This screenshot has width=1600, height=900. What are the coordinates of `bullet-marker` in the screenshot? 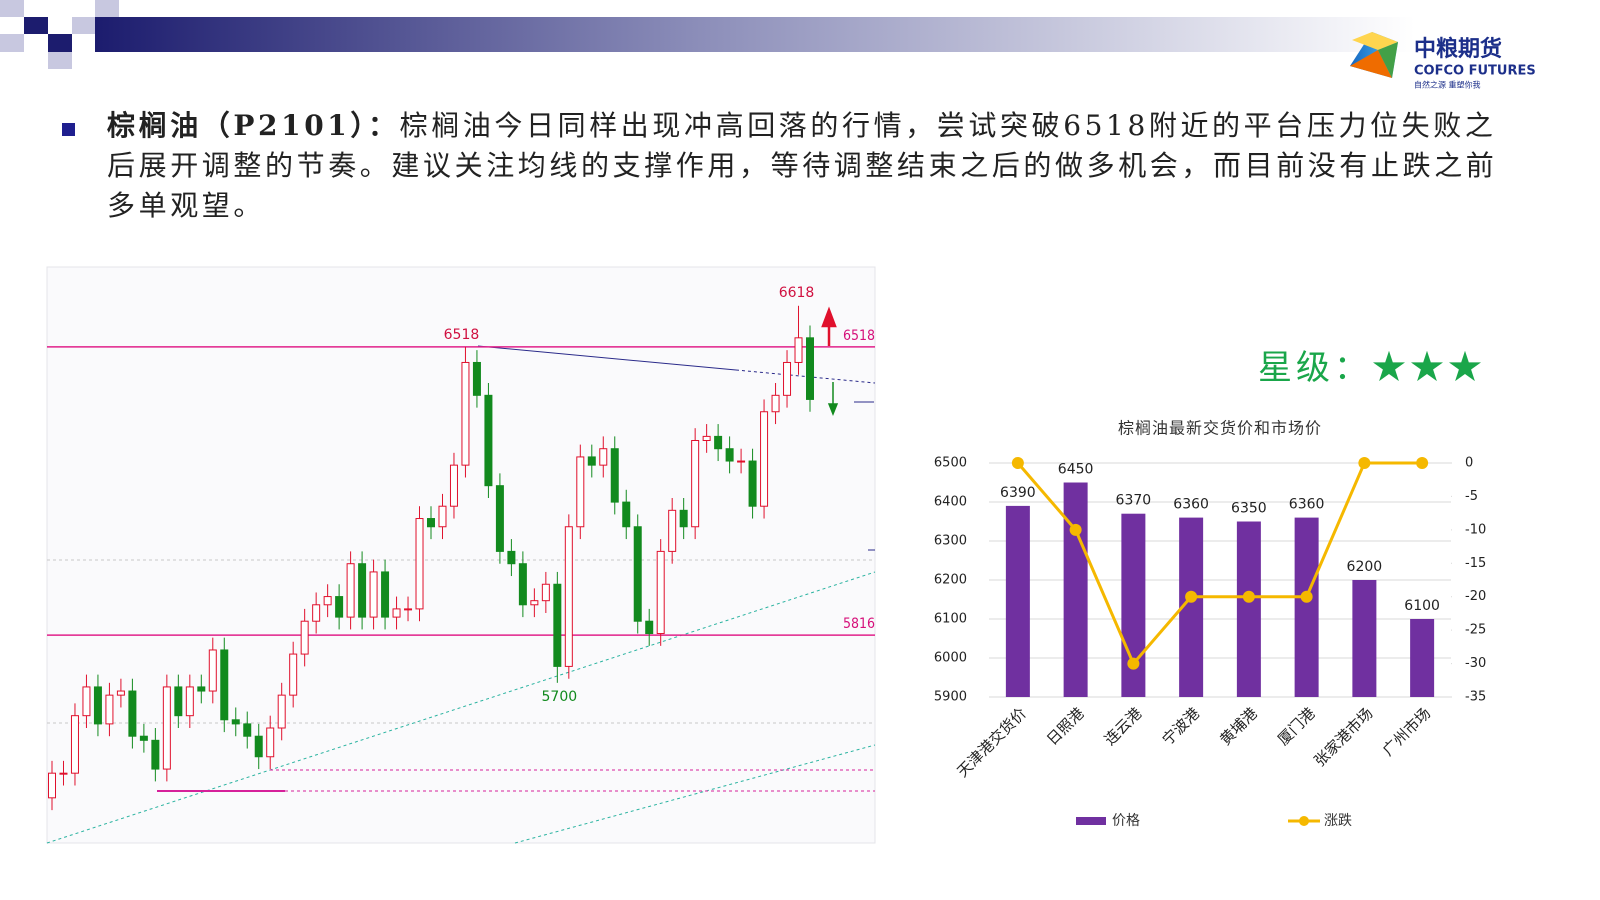 It's located at (68, 129).